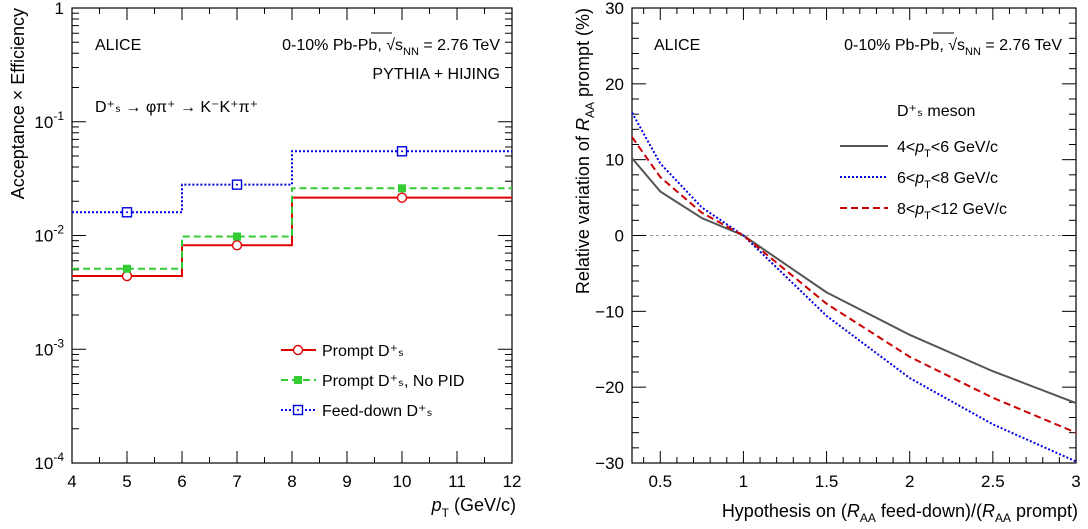 This screenshot has width=1088, height=529. Describe the element at coordinates (457, 481) in the screenshot. I see `x-tick-label: 11` at that location.